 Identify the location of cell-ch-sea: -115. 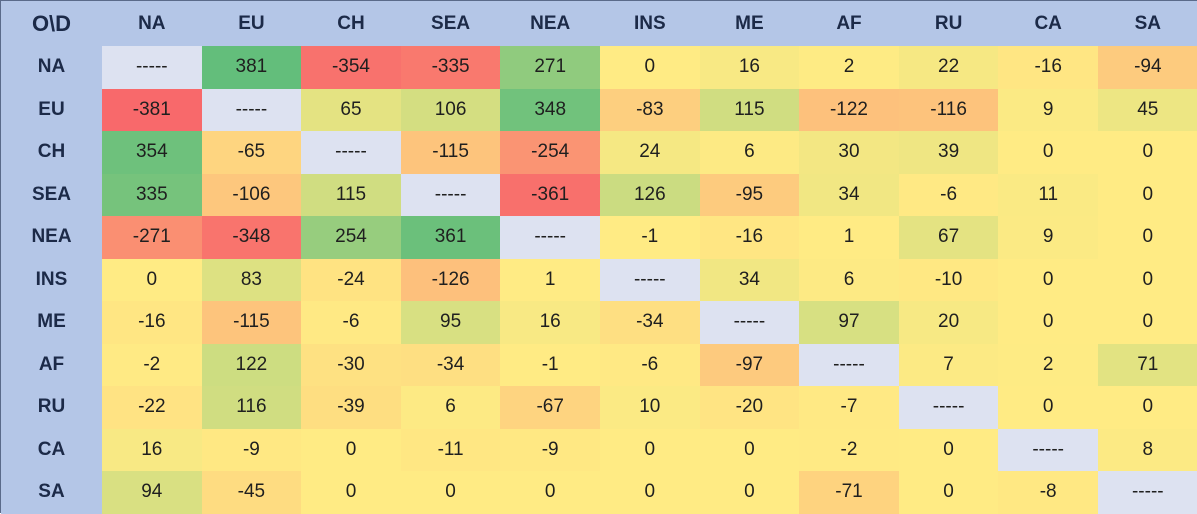
(450, 152).